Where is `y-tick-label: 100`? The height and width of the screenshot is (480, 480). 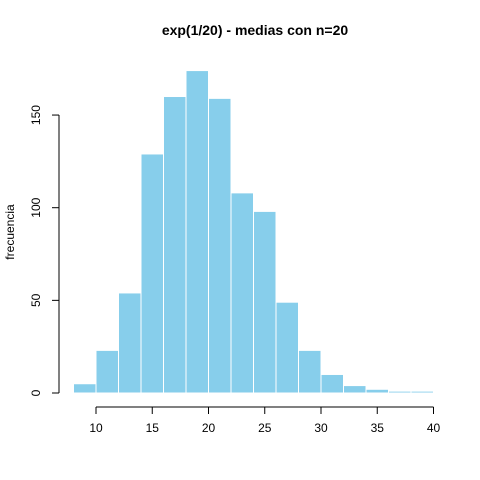 y-tick-label: 100 is located at coordinates (36, 207).